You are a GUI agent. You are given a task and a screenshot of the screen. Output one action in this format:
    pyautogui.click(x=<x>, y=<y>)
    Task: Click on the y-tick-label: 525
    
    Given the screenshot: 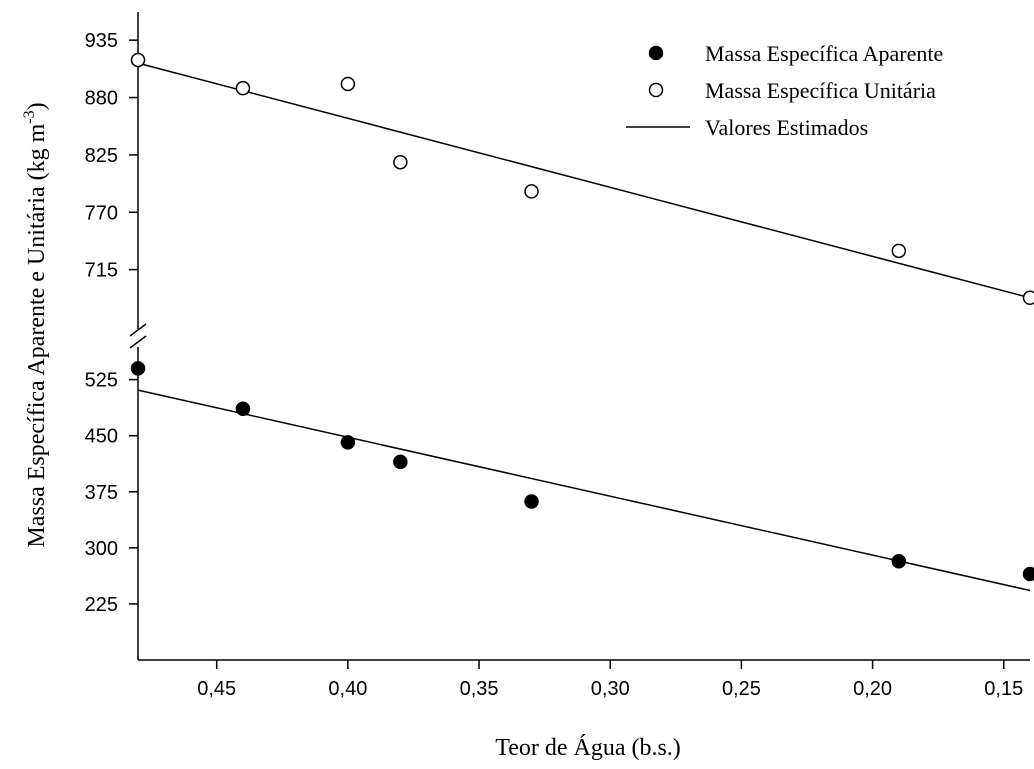 What is the action you would take?
    pyautogui.click(x=101, y=381)
    